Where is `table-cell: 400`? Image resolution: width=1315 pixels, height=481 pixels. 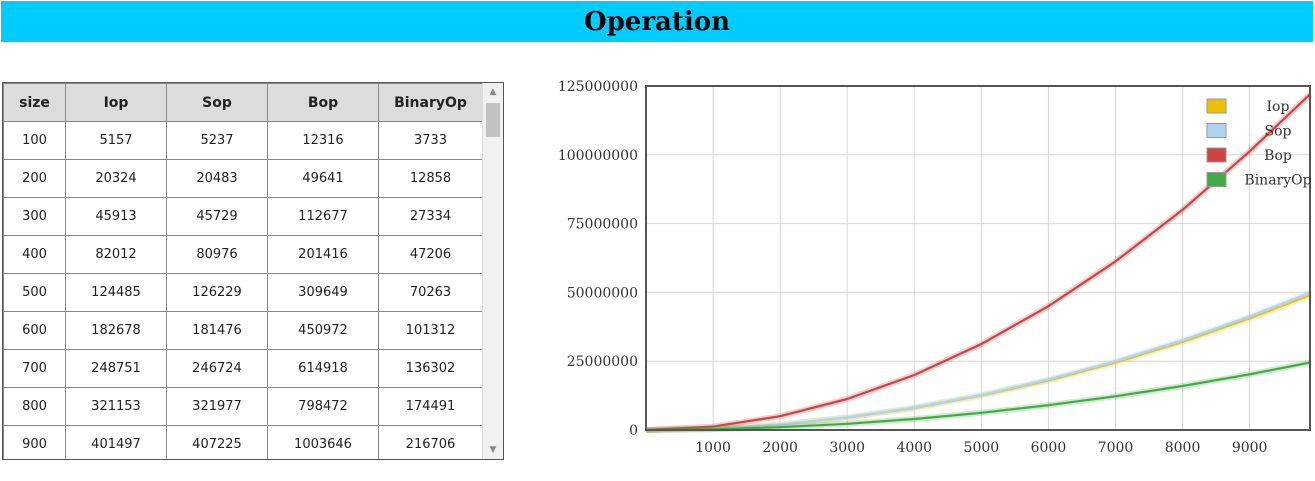 table-cell: 400 is located at coordinates (34, 254).